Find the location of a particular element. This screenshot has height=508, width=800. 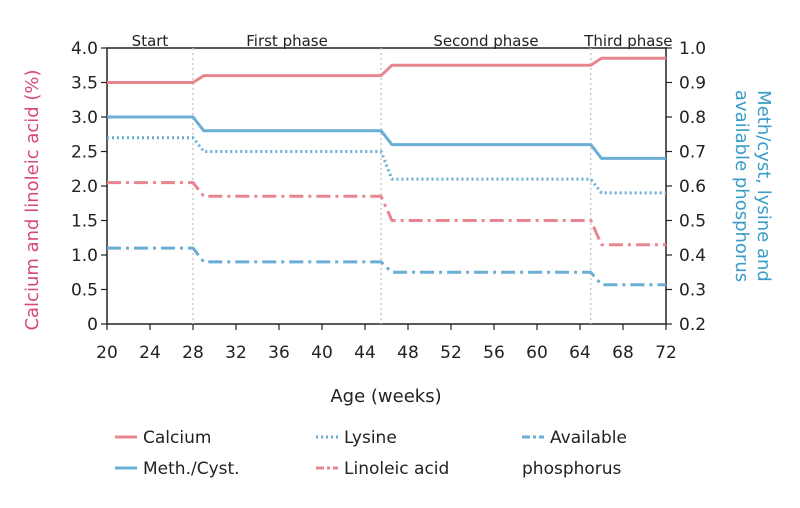

legend-item-meth-cyst: Meth./Cyst. is located at coordinates (177, 469).